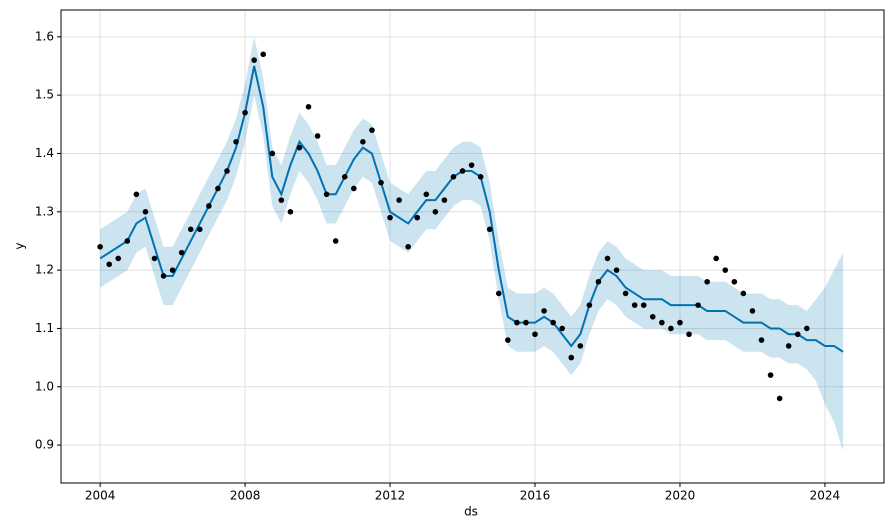  What do you see at coordinates (471, 512) in the screenshot?
I see `x-axis-label: ds` at bounding box center [471, 512].